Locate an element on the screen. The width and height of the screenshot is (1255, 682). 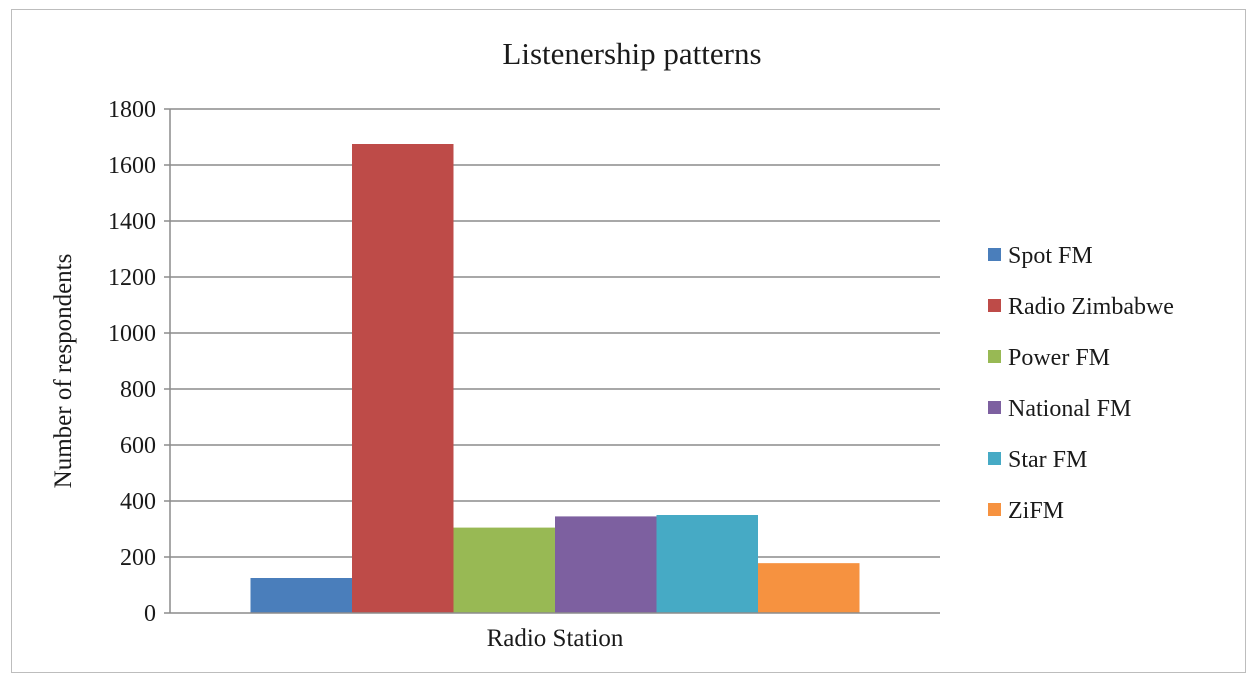
bar-power-fm is located at coordinates (504, 570).